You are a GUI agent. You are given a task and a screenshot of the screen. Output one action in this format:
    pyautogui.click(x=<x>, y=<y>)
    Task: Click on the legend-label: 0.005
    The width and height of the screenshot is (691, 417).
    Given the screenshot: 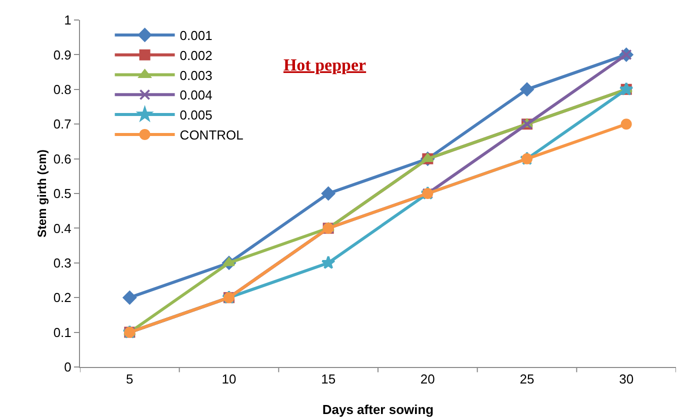 What is the action you would take?
    pyautogui.click(x=196, y=115)
    